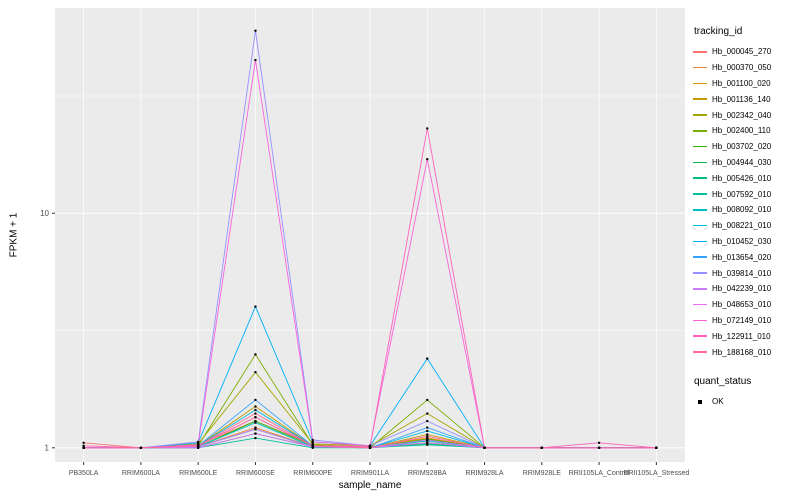 The width and height of the screenshot is (800, 500). What do you see at coordinates (741, 83) in the screenshot?
I see `legend-item-label: Hb_001100_020` at bounding box center [741, 83].